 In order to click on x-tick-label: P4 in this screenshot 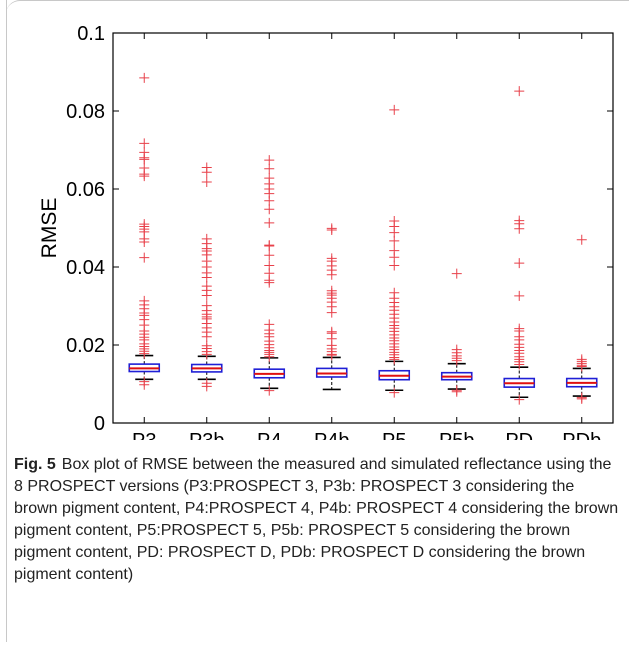, I will do `click(269, 435)`.